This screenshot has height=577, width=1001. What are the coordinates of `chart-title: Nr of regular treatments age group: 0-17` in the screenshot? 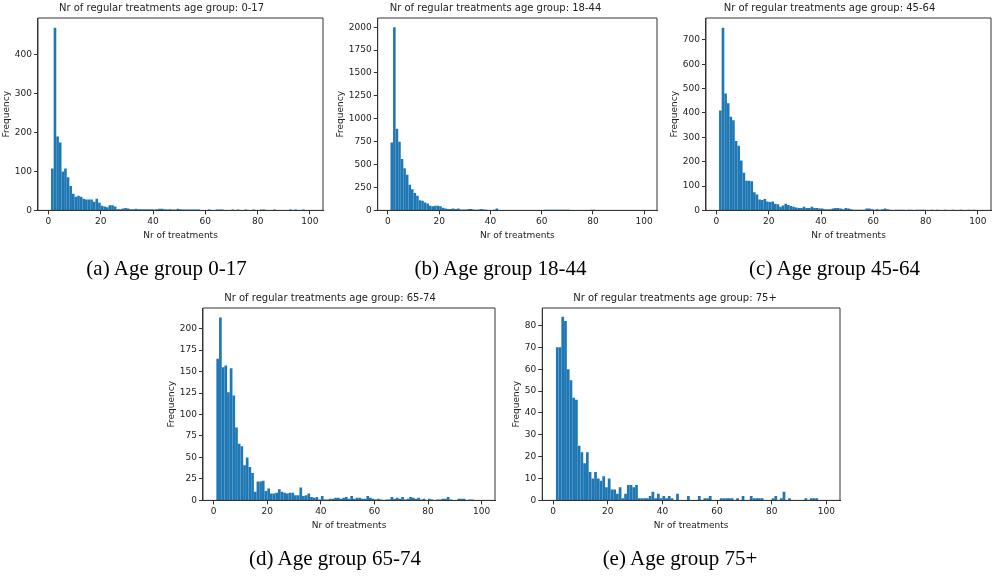 It's located at (161, 7).